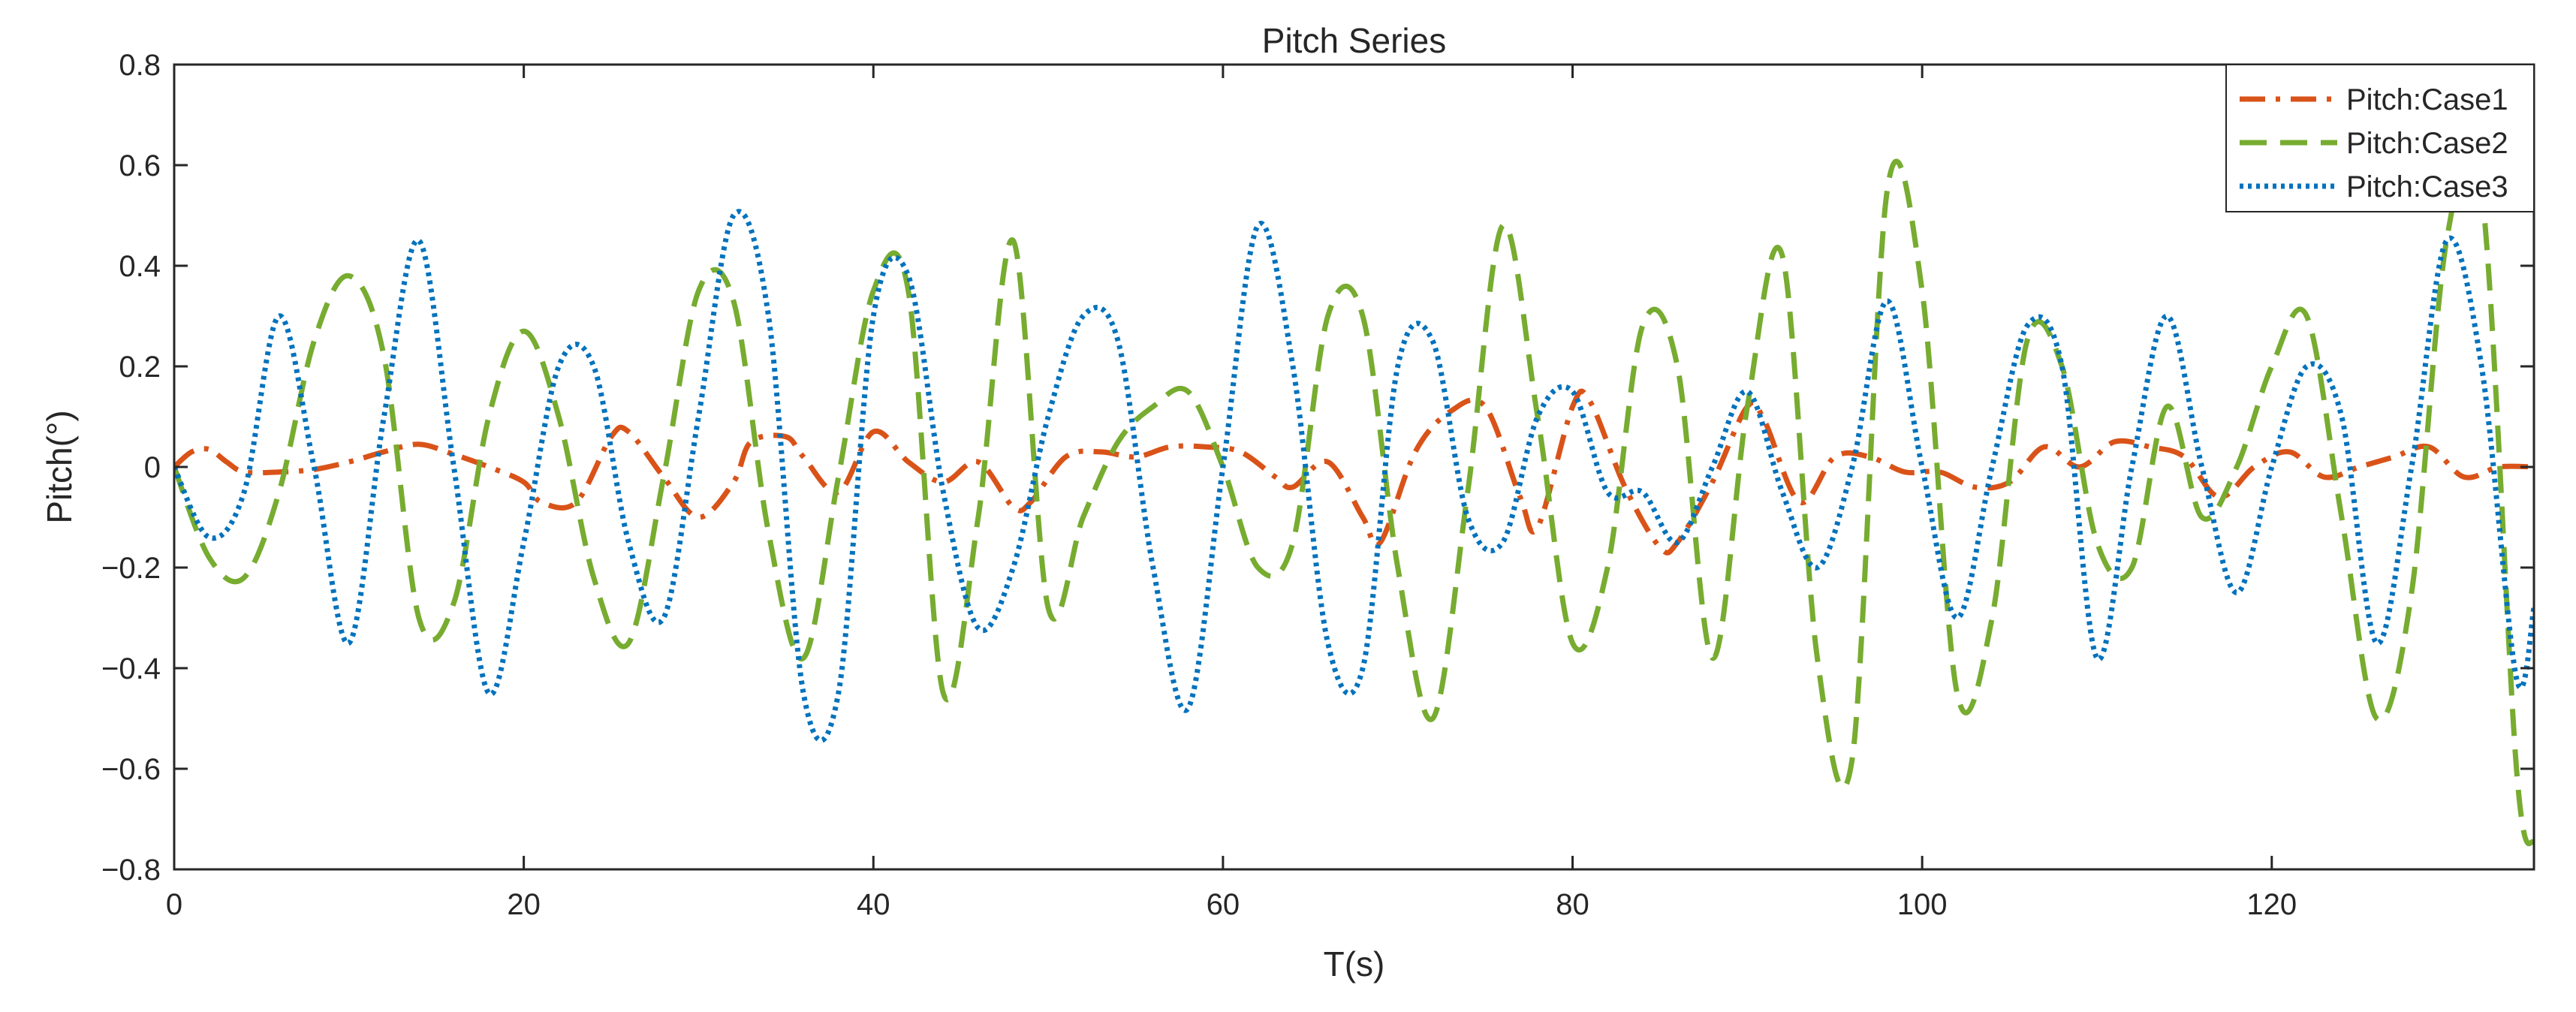 The height and width of the screenshot is (1012, 2576). I want to click on x-tick-label: 60, so click(1223, 905).